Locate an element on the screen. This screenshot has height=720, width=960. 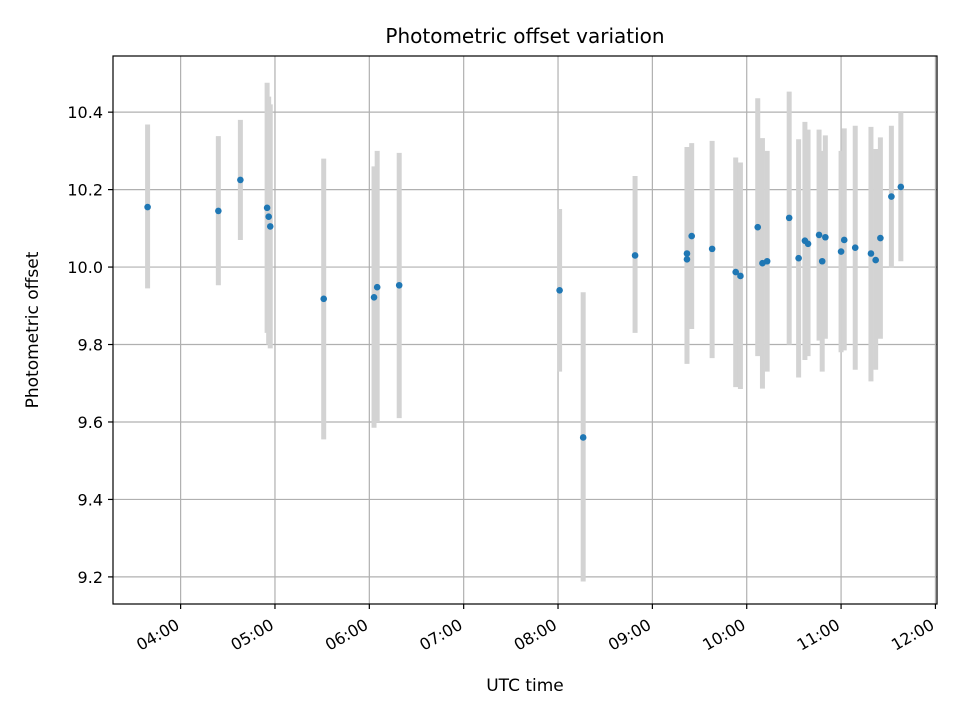
y-axis: 9.2 9.4 9.6 9.8 10.0 10.2 10.4 is located at coordinates (90, 345).